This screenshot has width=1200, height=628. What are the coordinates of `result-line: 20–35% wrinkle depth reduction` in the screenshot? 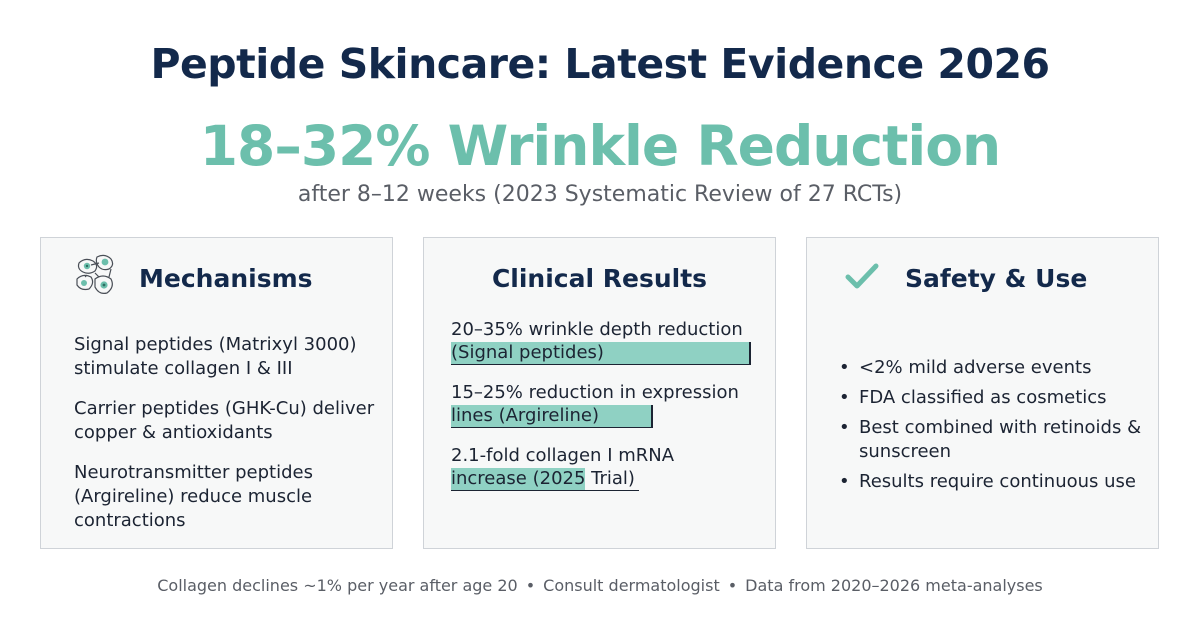 It's located at (597, 329).